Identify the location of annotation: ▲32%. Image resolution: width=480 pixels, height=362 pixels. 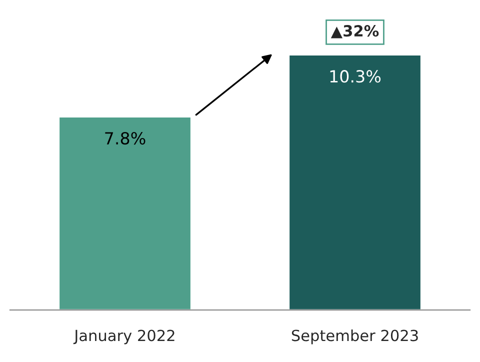
(354, 31).